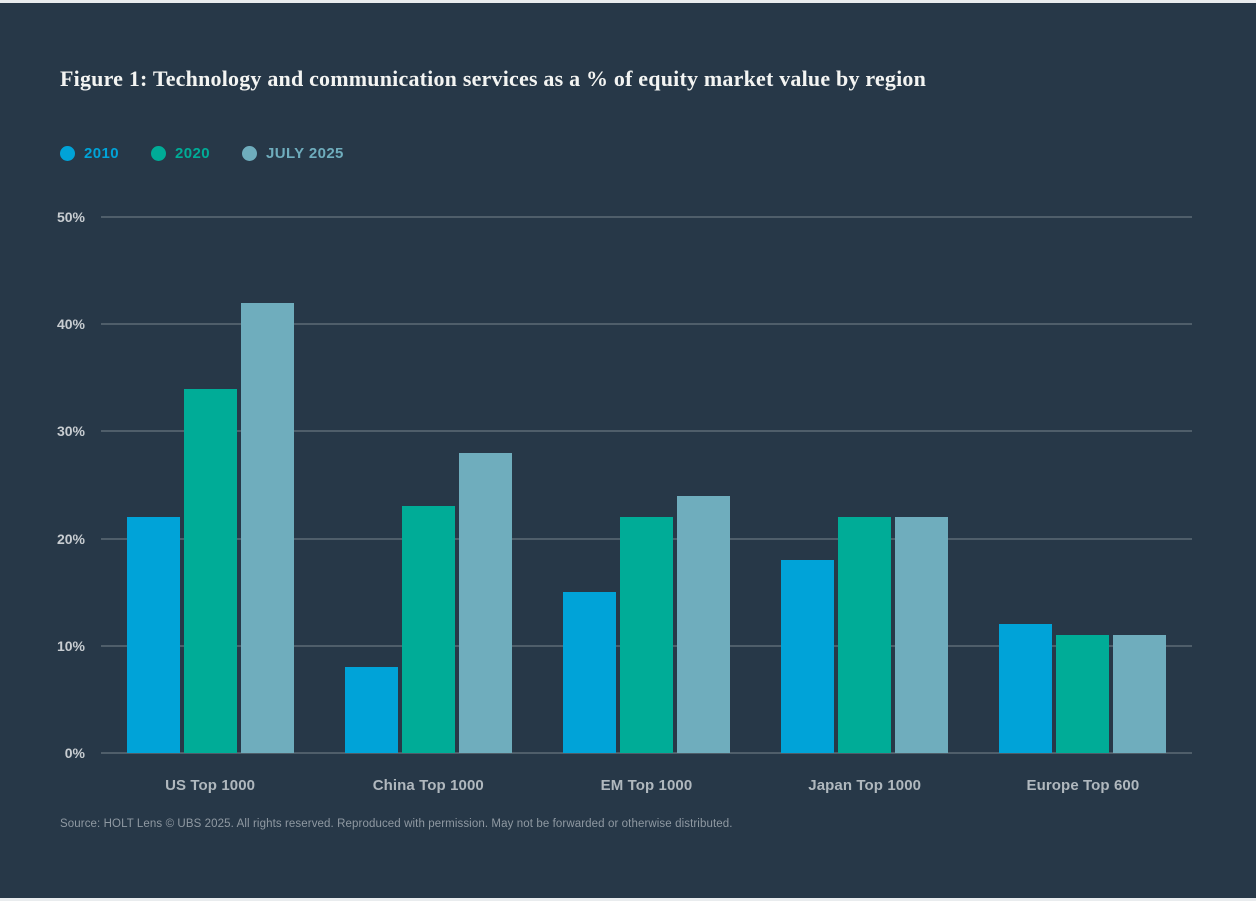 This screenshot has width=1256, height=901. What do you see at coordinates (628, 899) in the screenshot?
I see `page-bottom-edge` at bounding box center [628, 899].